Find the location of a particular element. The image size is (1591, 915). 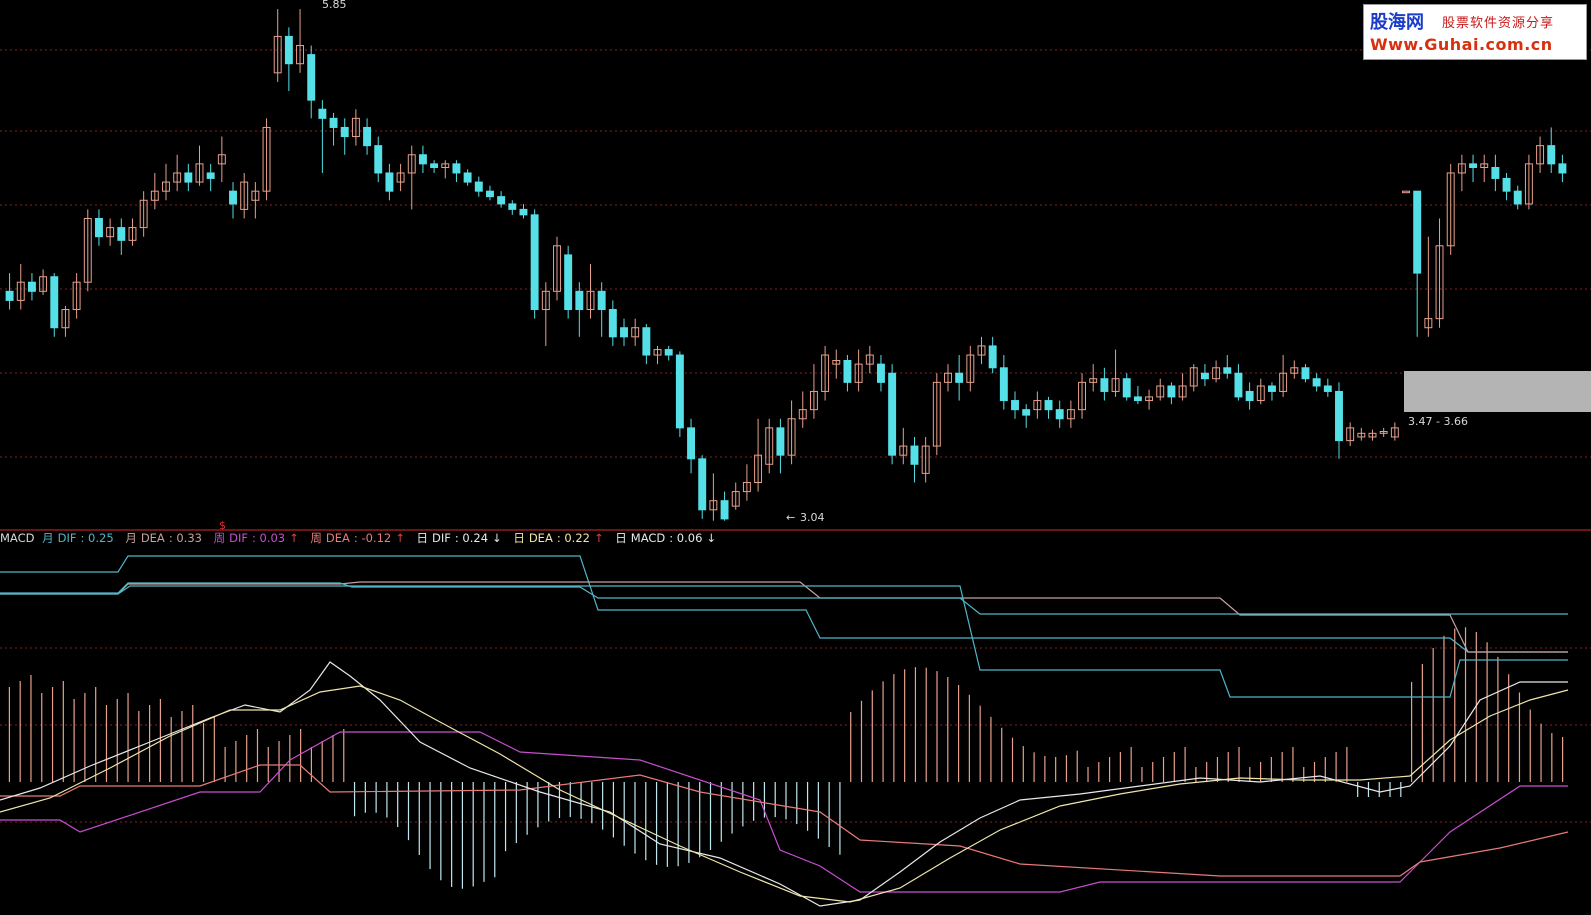

legend-item-week-dif: 周 DIF: 0.03 ↑ is located at coordinates (256, 538).